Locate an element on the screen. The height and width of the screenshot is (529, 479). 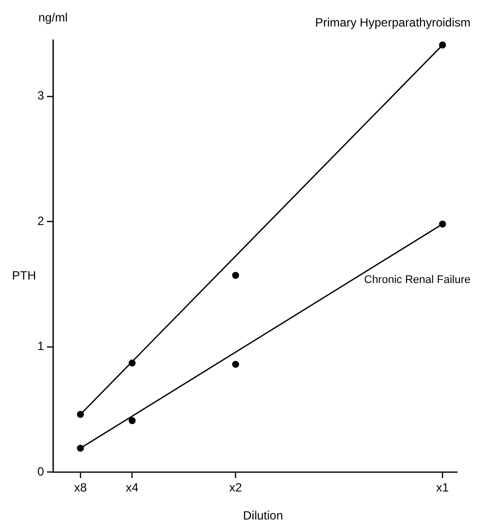
x-tick-label: x1 is located at coordinates (443, 487).